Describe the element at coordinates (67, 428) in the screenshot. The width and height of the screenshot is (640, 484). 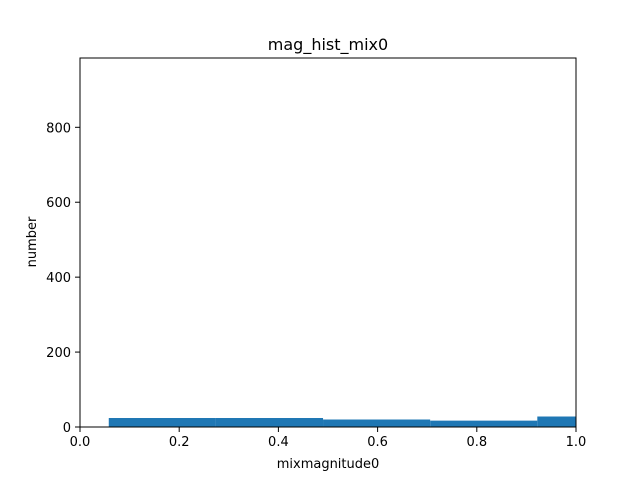
I see `y-tick-label: 0` at that location.